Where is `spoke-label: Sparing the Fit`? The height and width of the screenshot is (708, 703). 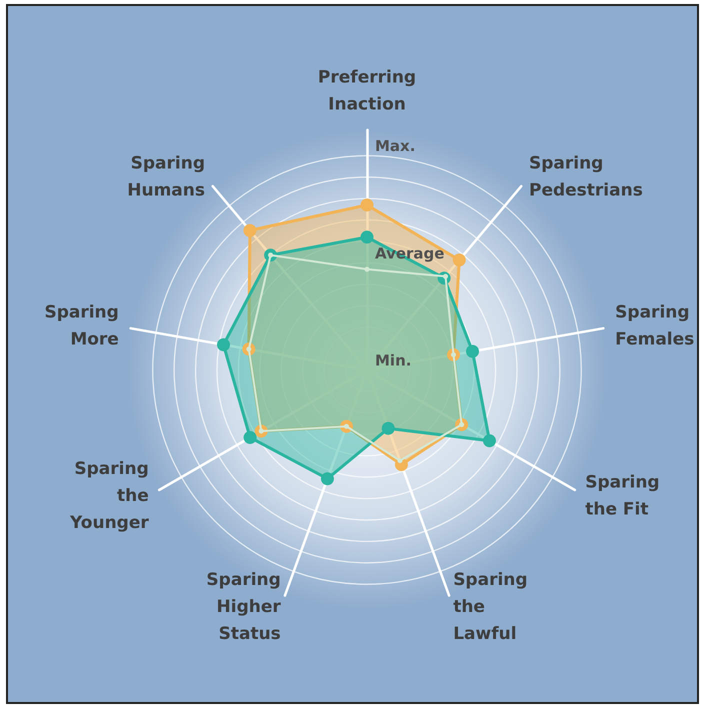
spoke-label: Sparing the Fit is located at coordinates (622, 496).